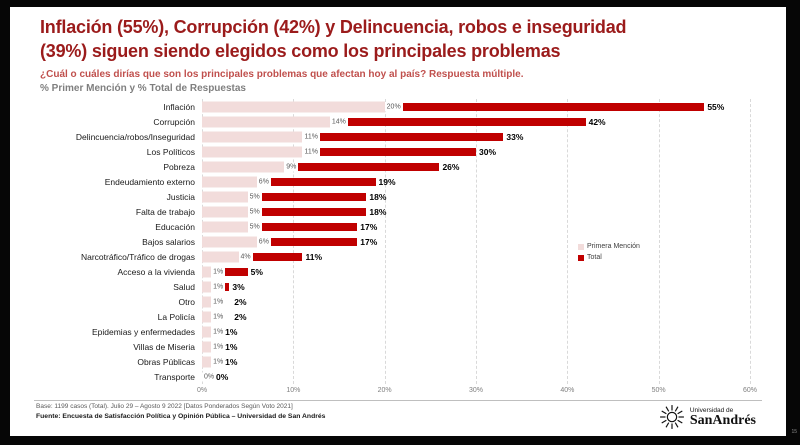 This screenshot has height=445, width=800. I want to click on row-plot: 0% 0%, so click(476, 376).